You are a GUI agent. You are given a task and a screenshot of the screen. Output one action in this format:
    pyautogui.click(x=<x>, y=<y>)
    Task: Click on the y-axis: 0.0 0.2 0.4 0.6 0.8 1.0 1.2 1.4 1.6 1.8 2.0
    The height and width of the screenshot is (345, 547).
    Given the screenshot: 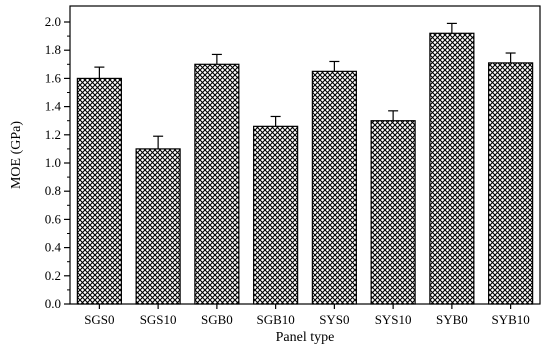 What is the action you would take?
    pyautogui.click(x=57, y=162)
    